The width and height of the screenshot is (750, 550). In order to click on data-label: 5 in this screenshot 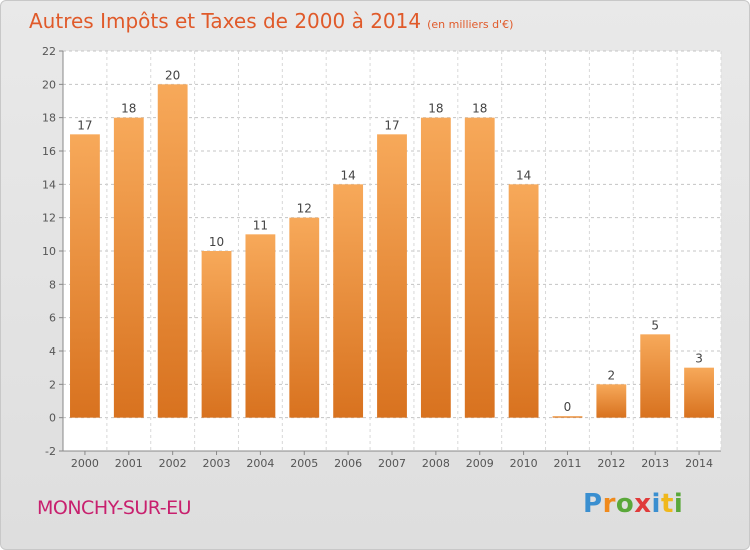, I will do `click(655, 325)`.